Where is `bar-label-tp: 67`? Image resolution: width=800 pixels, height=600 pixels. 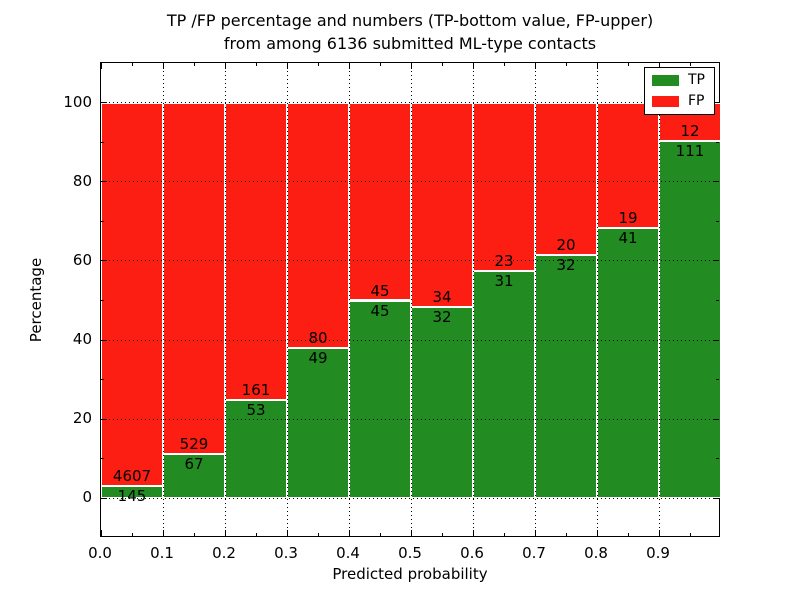
bar-label-tp: 67 is located at coordinates (194, 463).